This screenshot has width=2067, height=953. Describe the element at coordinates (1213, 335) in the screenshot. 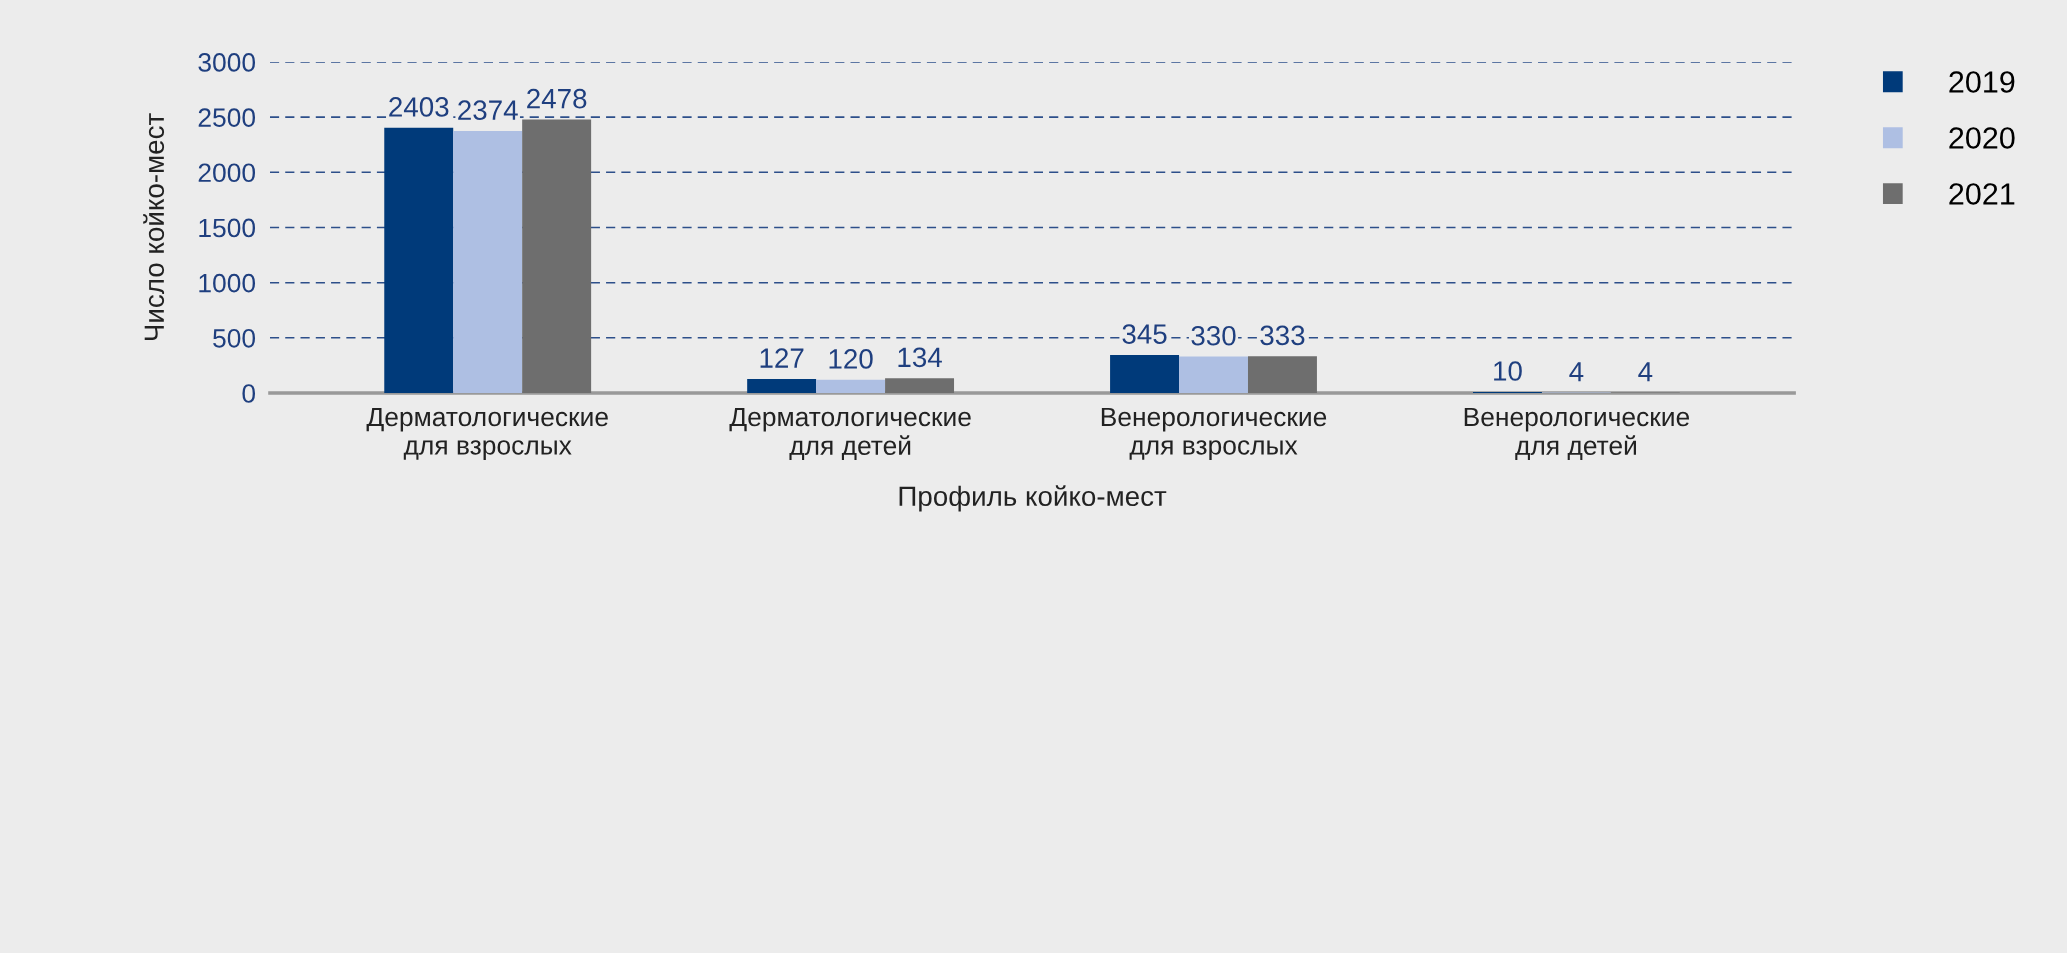

I see `data-label: 330` at that location.